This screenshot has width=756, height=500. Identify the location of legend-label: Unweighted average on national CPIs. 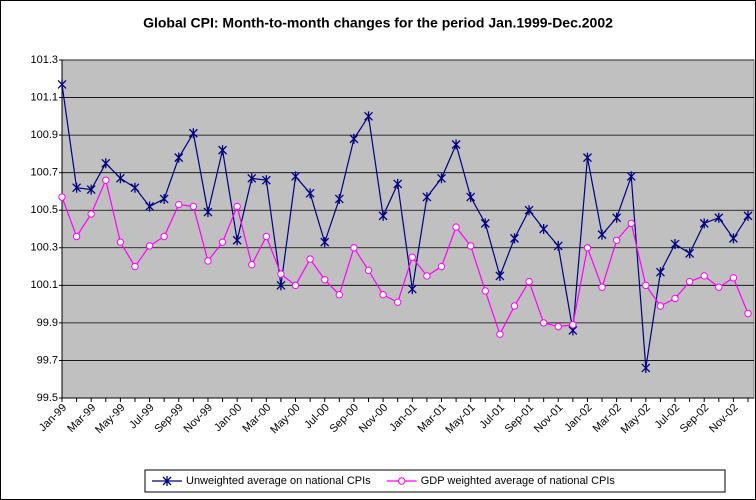
(278, 481).